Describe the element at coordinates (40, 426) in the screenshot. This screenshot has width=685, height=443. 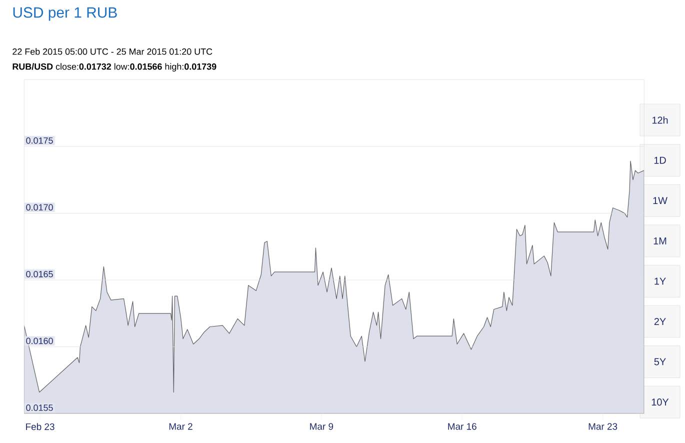
I see `x-tick-label: Feb 23` at that location.